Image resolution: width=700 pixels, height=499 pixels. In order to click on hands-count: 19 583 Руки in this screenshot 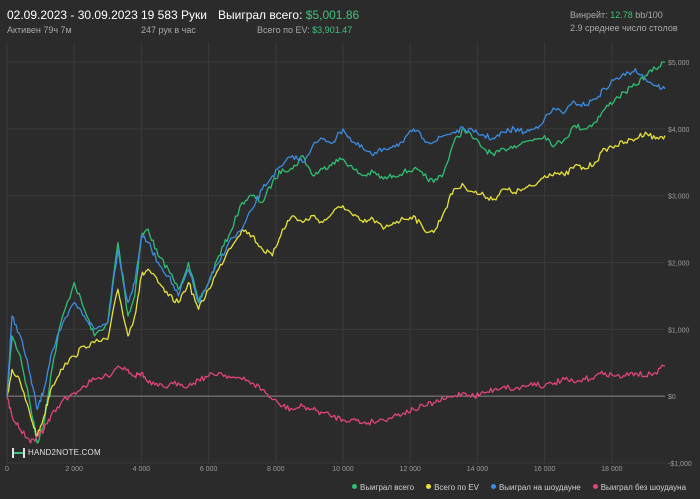, I will do `click(174, 15)`.